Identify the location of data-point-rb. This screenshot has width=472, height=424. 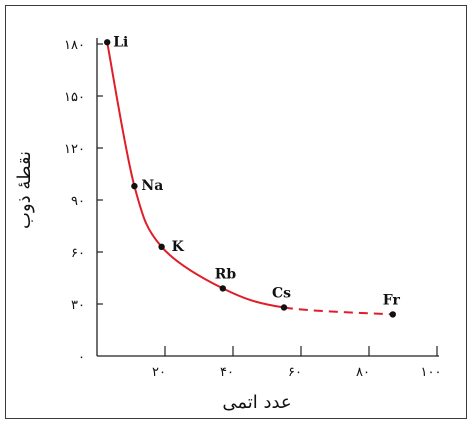
(222, 288).